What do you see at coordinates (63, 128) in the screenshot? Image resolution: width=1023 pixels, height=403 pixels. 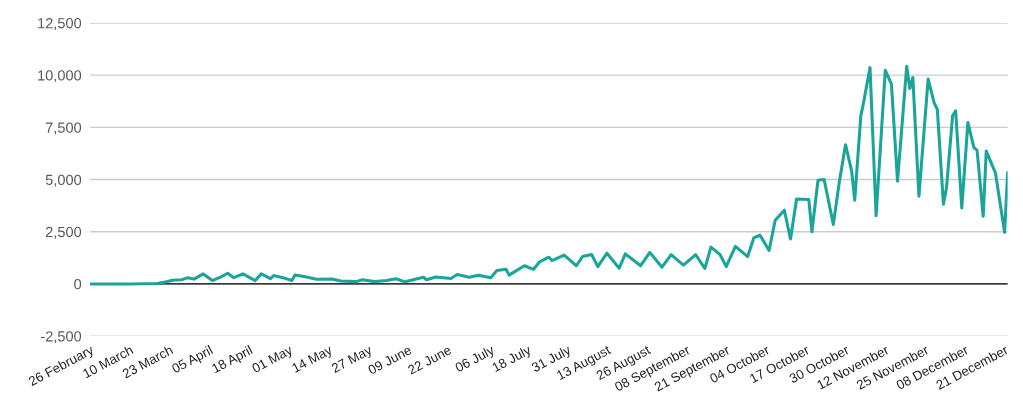 I see `y-tick-label: 7,500` at bounding box center [63, 128].